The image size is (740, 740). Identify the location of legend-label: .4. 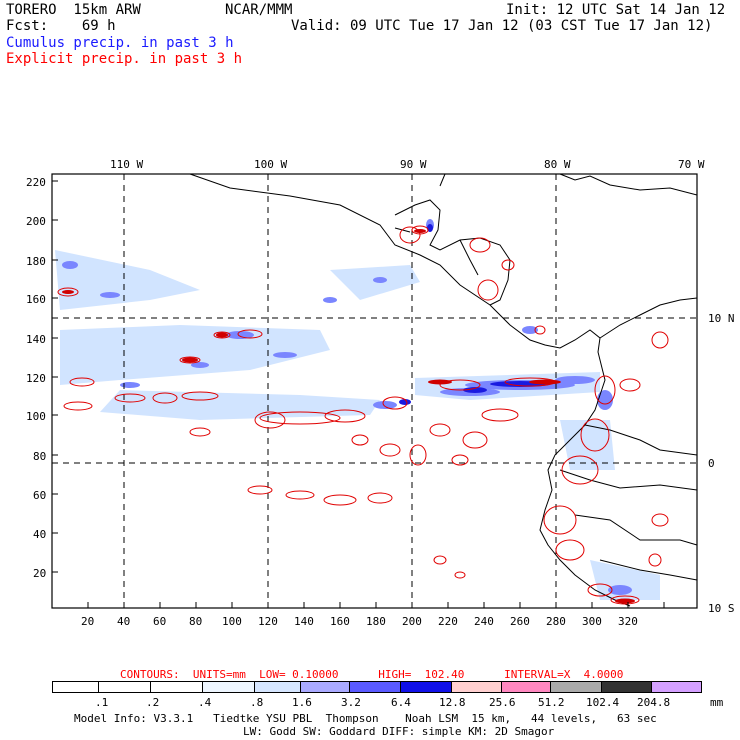
(205, 702).